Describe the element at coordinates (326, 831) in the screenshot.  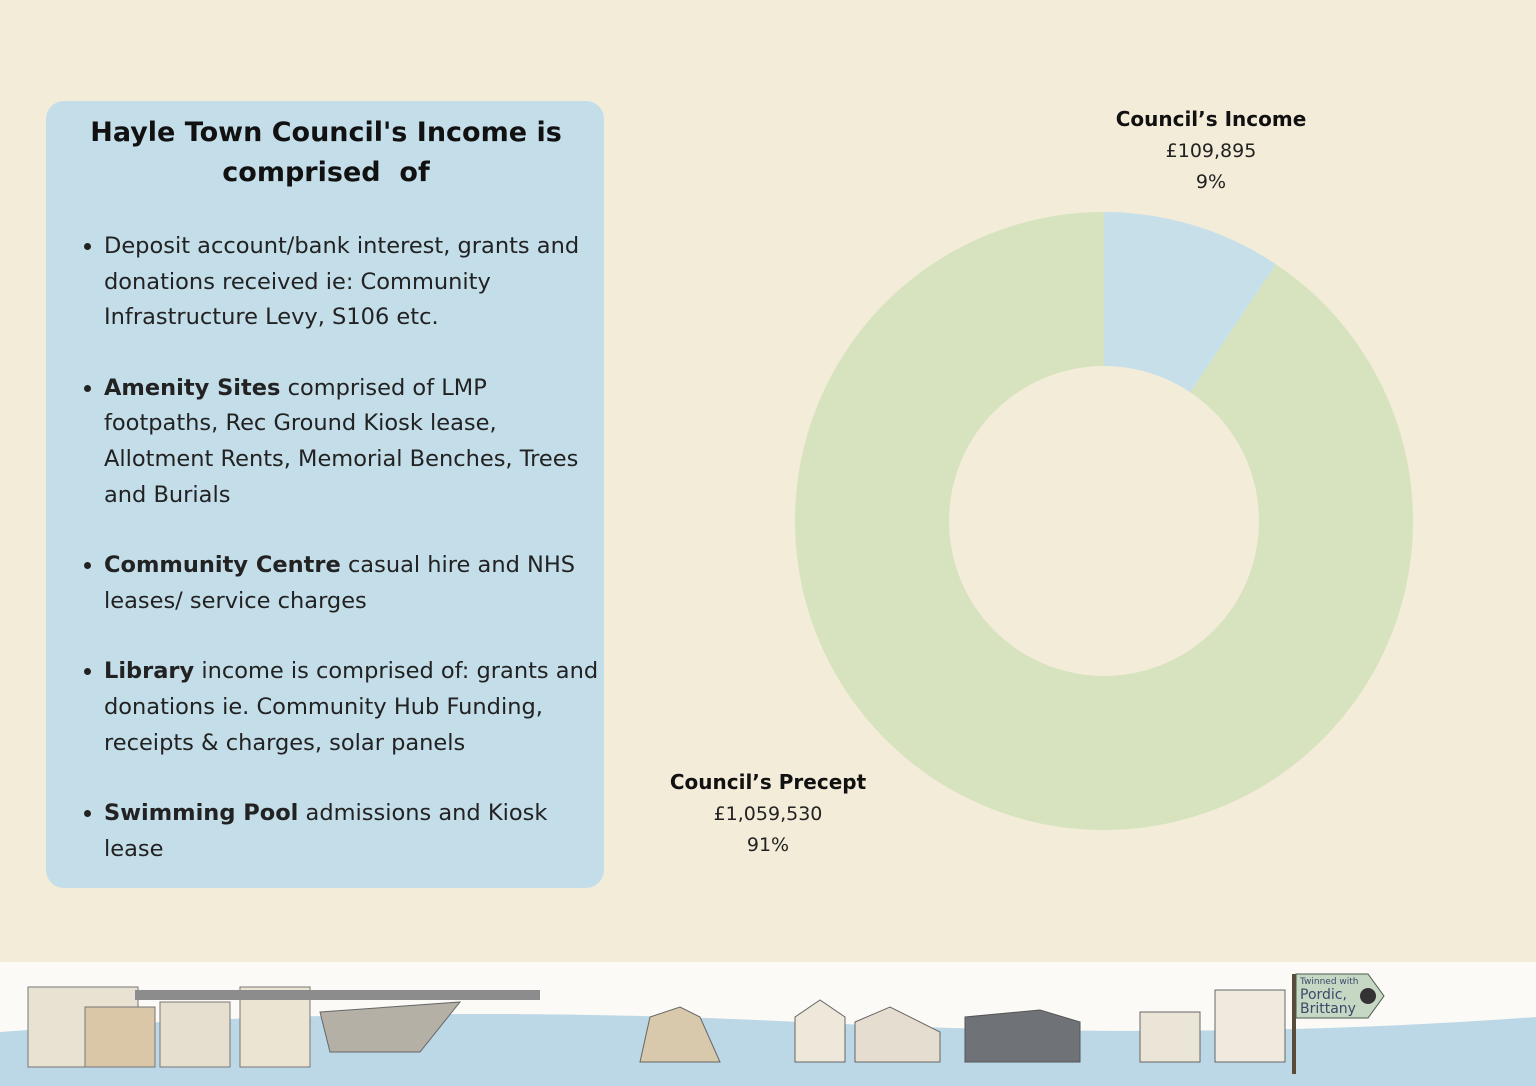
I see `item-text: admissions and Kiosk lease` at that location.